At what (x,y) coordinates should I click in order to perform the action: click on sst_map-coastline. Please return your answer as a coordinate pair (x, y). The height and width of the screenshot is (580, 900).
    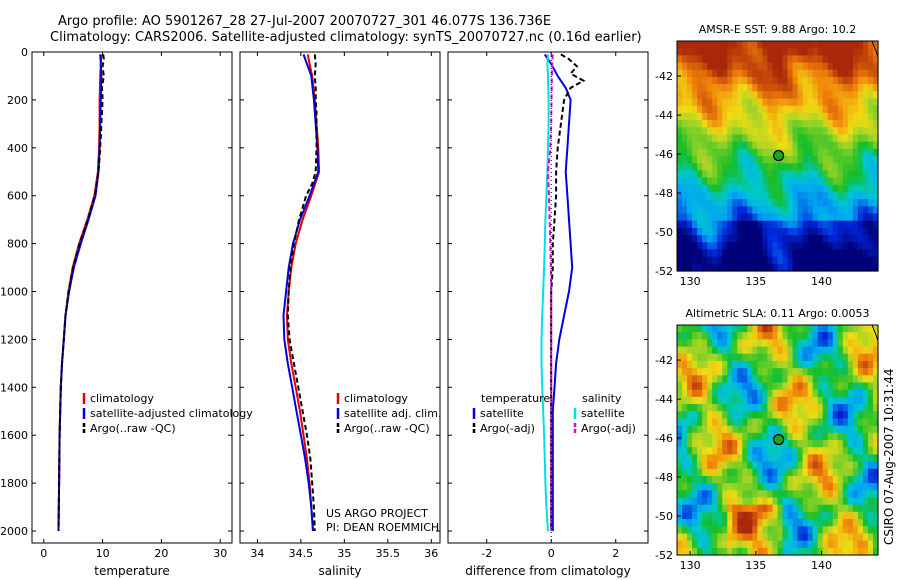
    Looking at the image, I should click on (875, 49).